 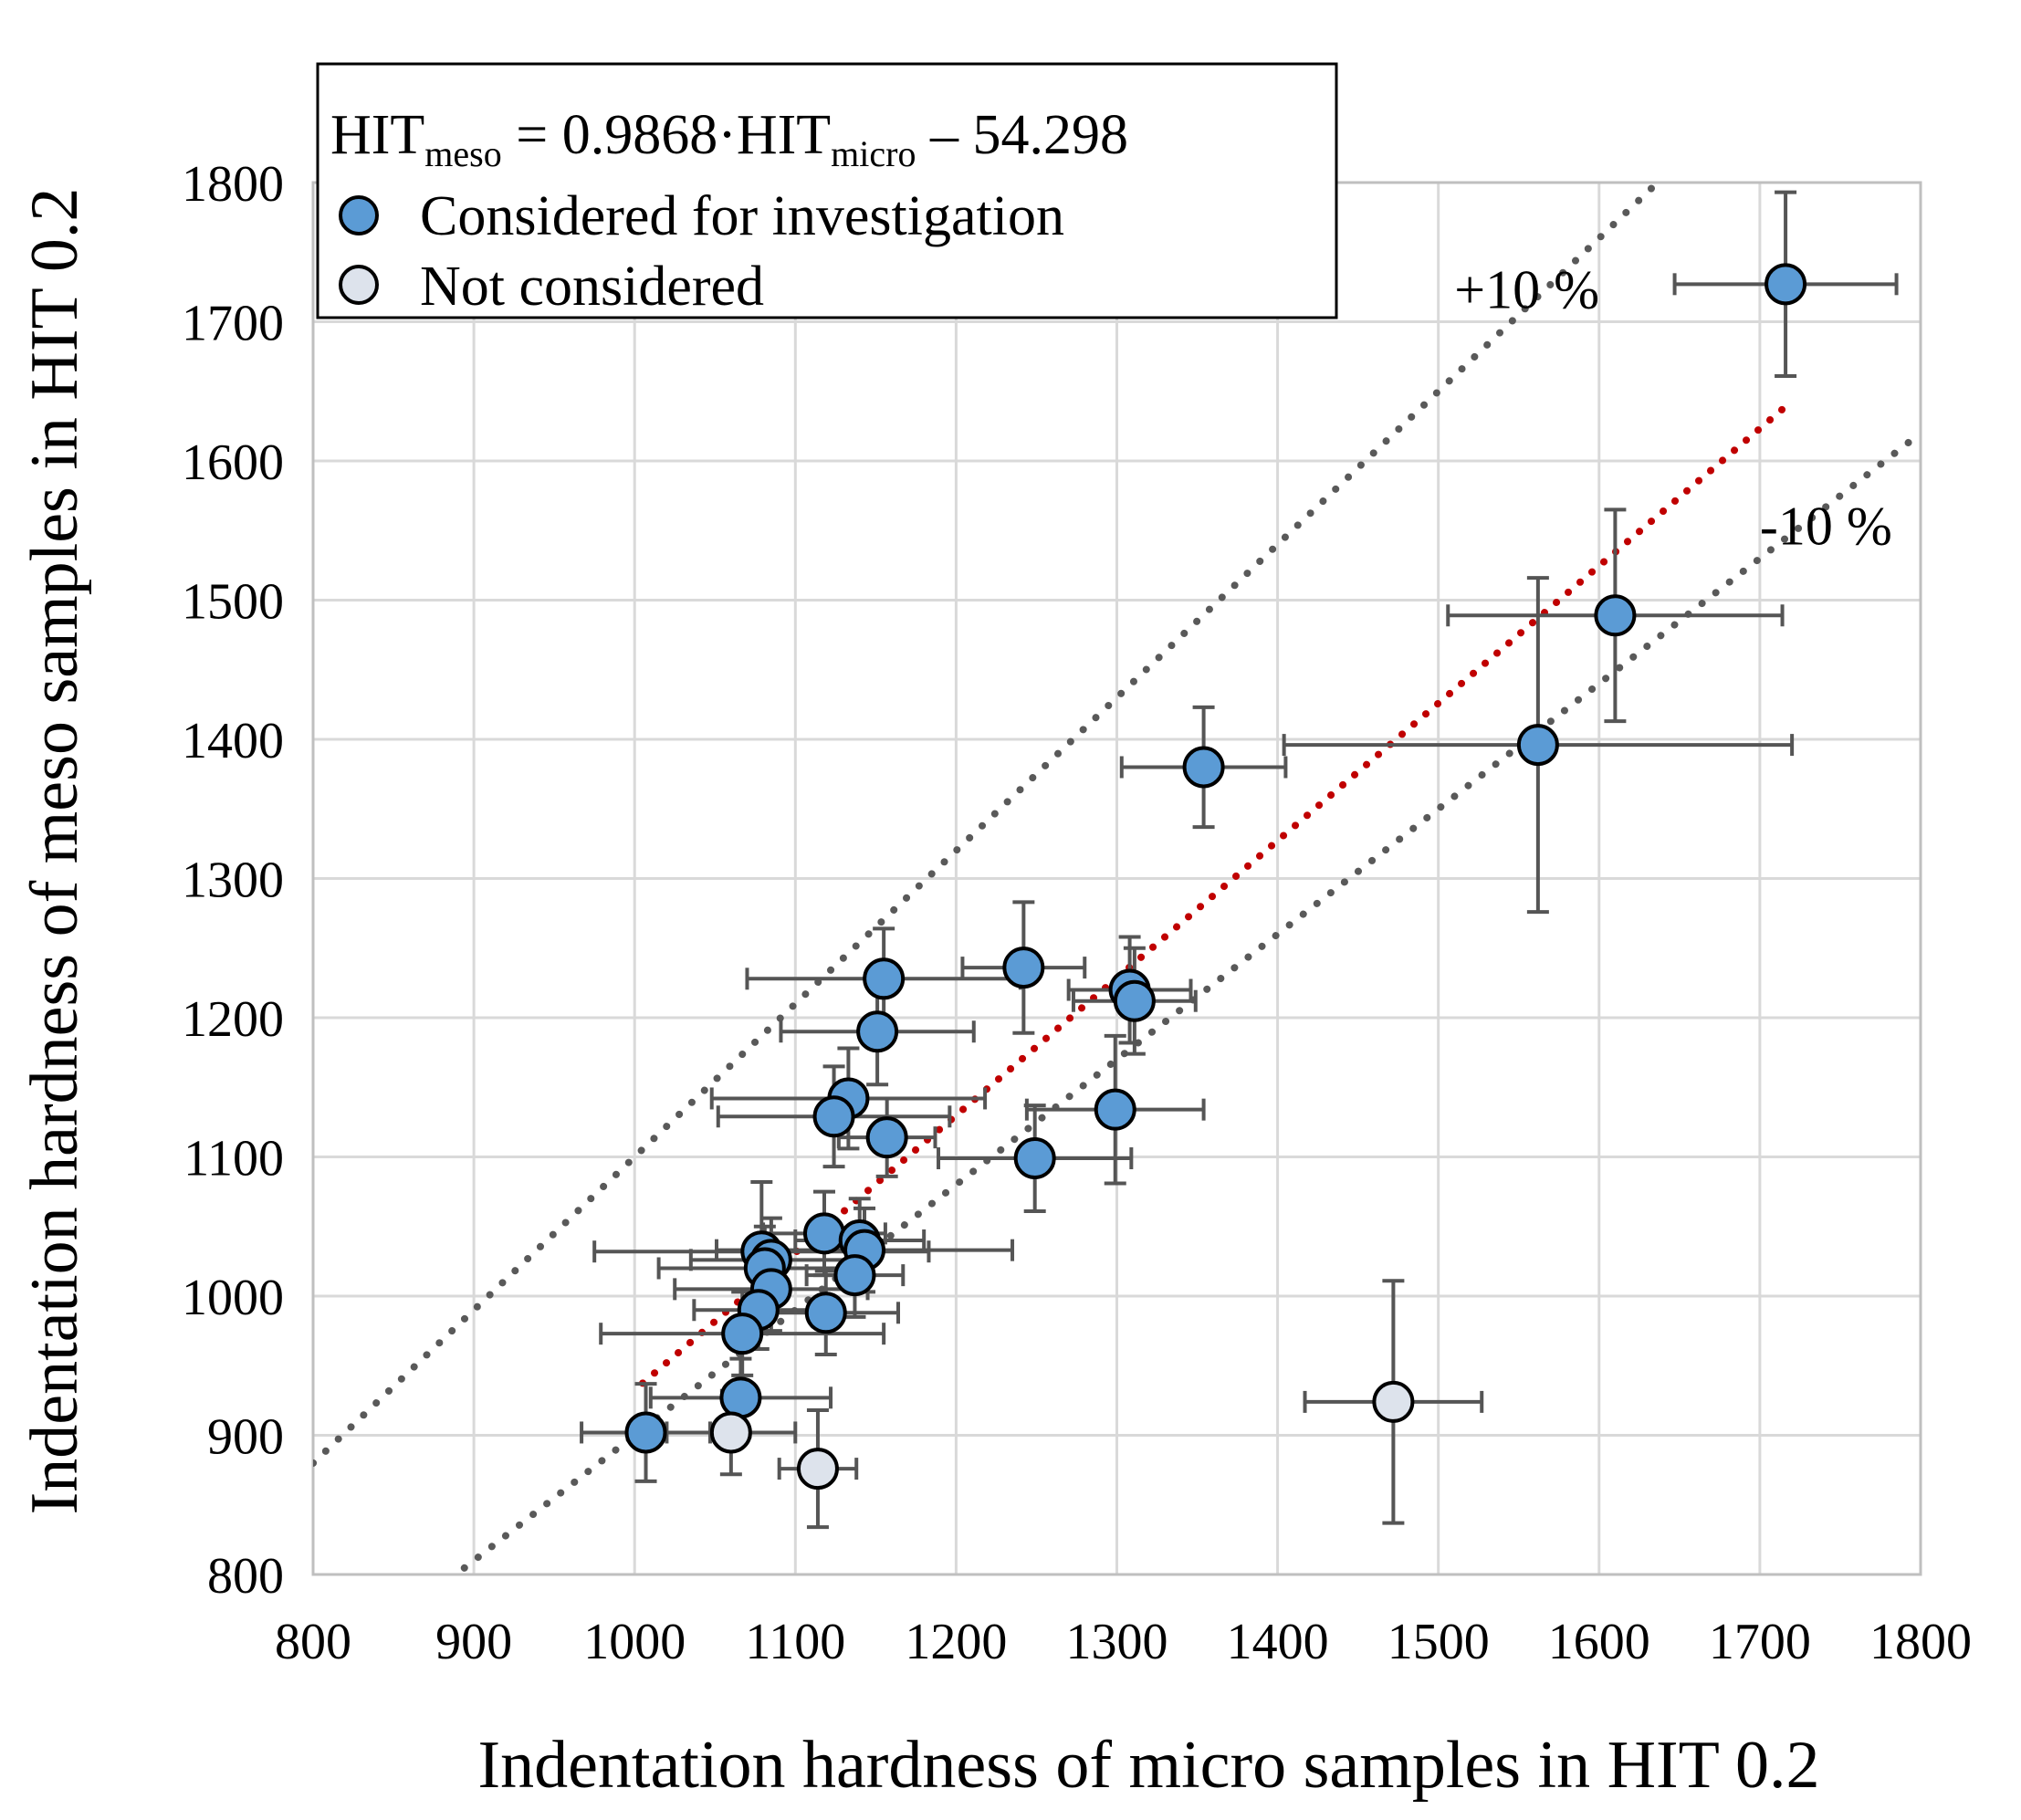 What do you see at coordinates (245, 1577) in the screenshot?
I see `y-tick-label: 800` at bounding box center [245, 1577].